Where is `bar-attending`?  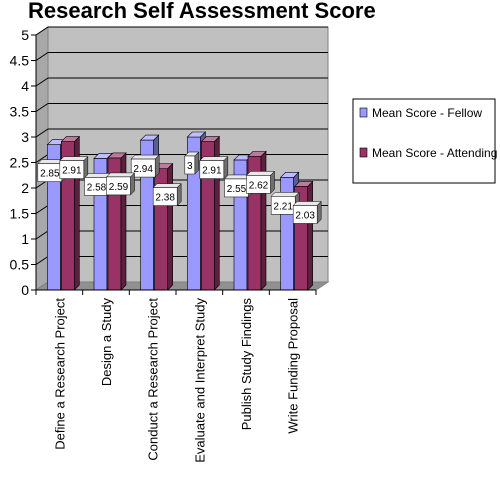 bar-attending is located at coordinates (163, 226).